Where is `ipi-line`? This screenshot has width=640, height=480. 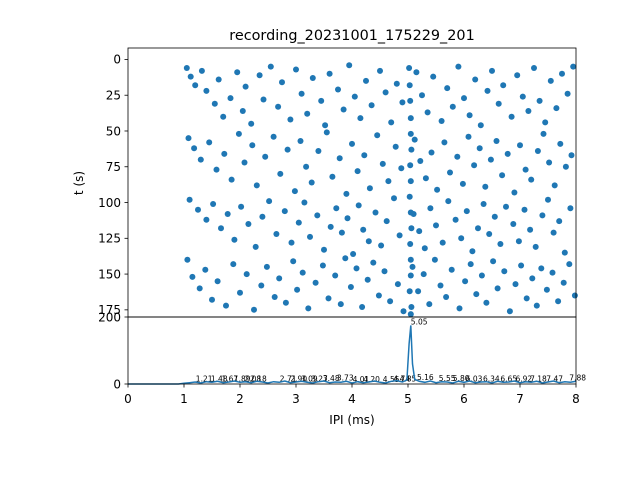
ipi-line is located at coordinates (352, 355).